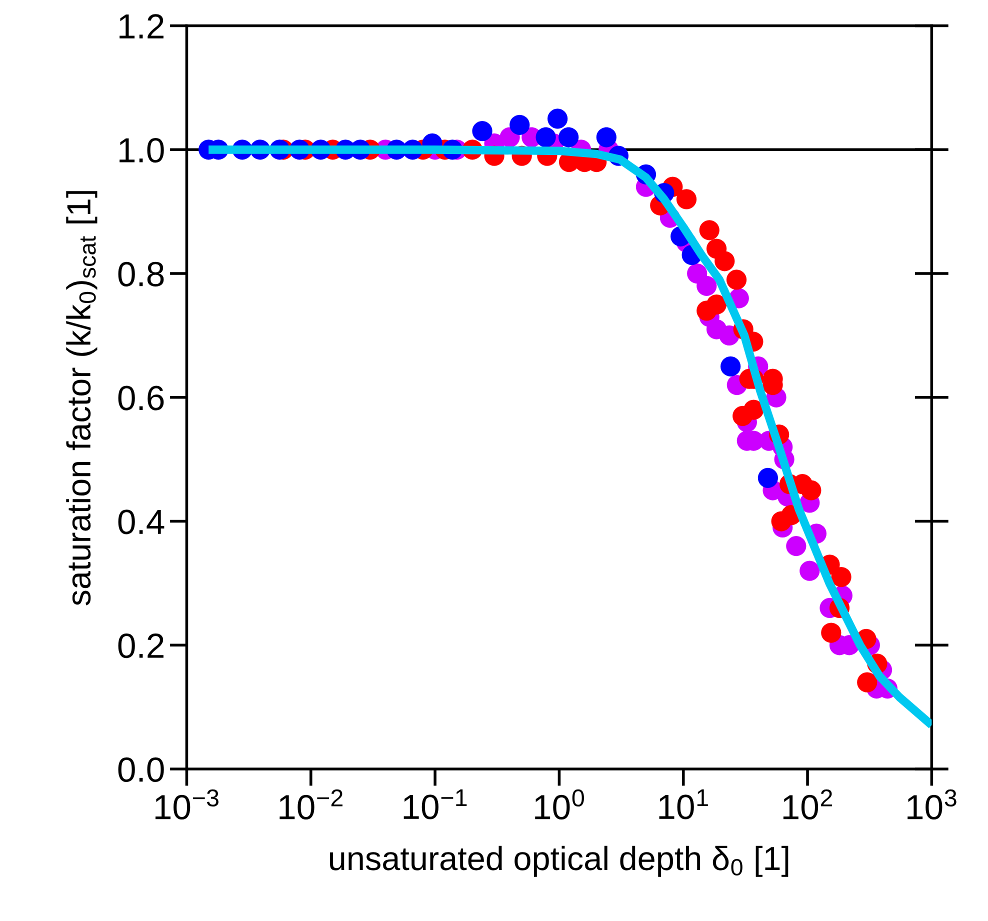  I want to click on x-tick-label: 10$^{−2}$, so click(311, 804).